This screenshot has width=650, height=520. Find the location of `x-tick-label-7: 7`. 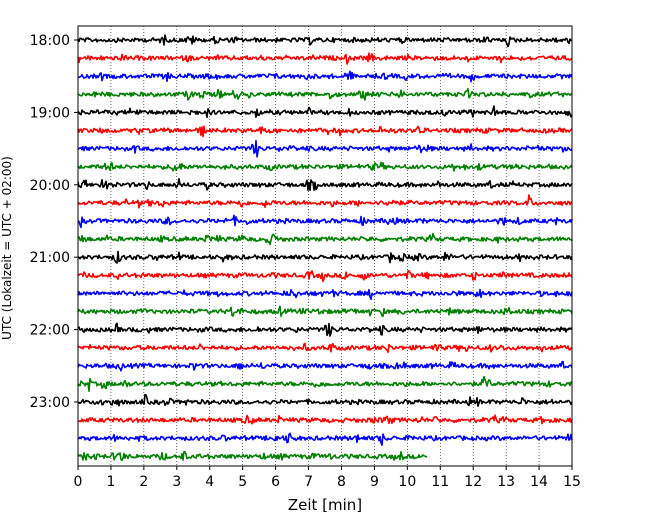

x-tick-label-7: 7 is located at coordinates (308, 482).